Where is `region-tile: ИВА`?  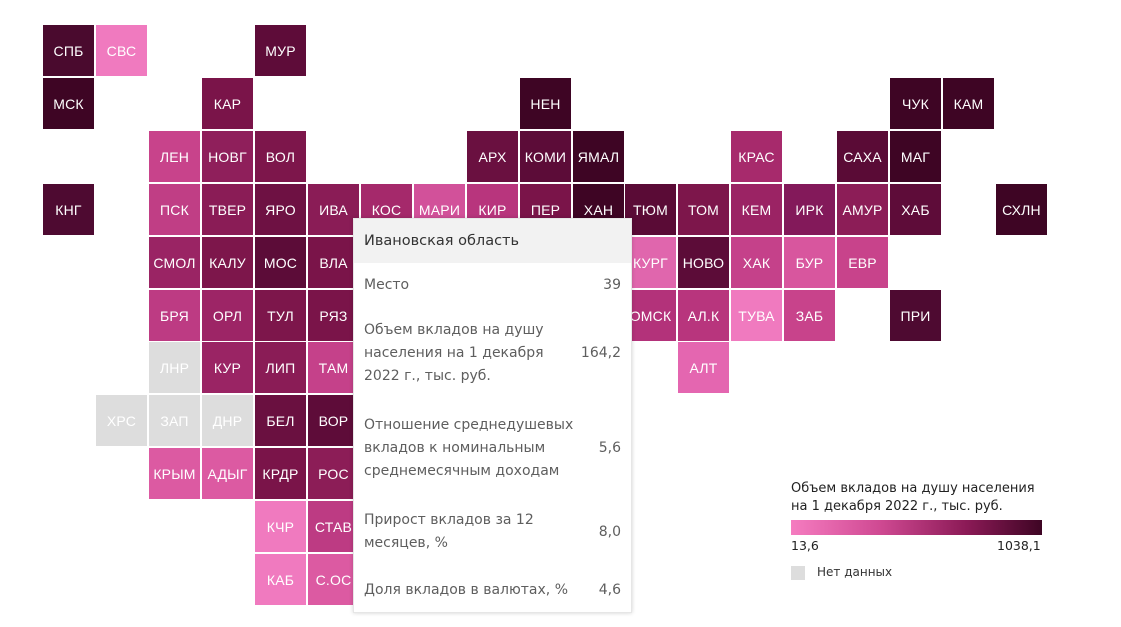
region-tile: ИВА is located at coordinates (333, 209).